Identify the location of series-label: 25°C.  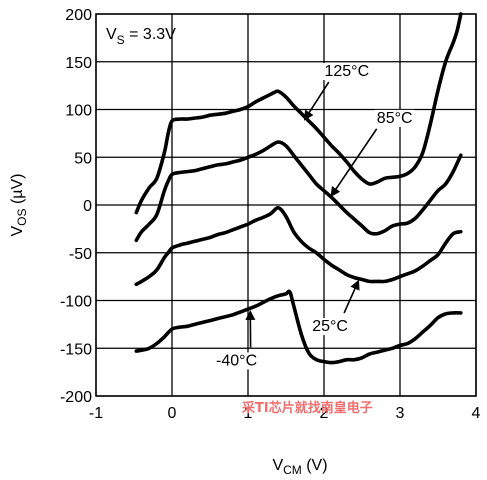
(330, 326).